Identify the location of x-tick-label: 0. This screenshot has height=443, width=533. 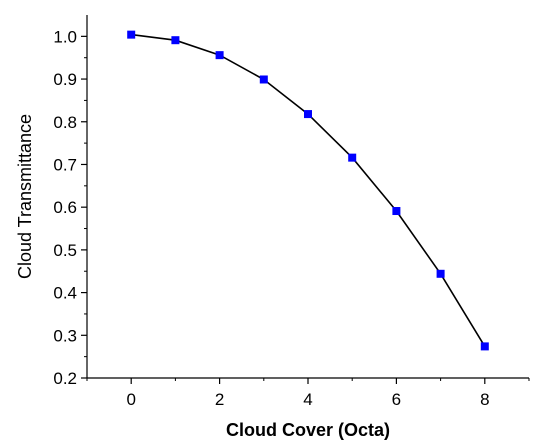
(130, 399).